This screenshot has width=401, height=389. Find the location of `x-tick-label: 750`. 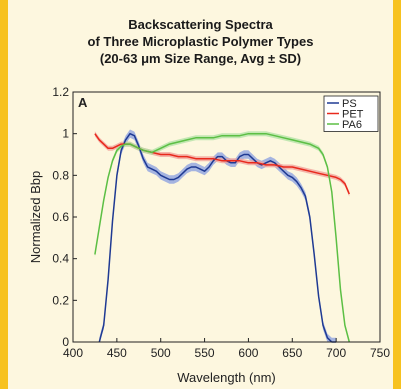

x-tick-label: 750 is located at coordinates (380, 353).